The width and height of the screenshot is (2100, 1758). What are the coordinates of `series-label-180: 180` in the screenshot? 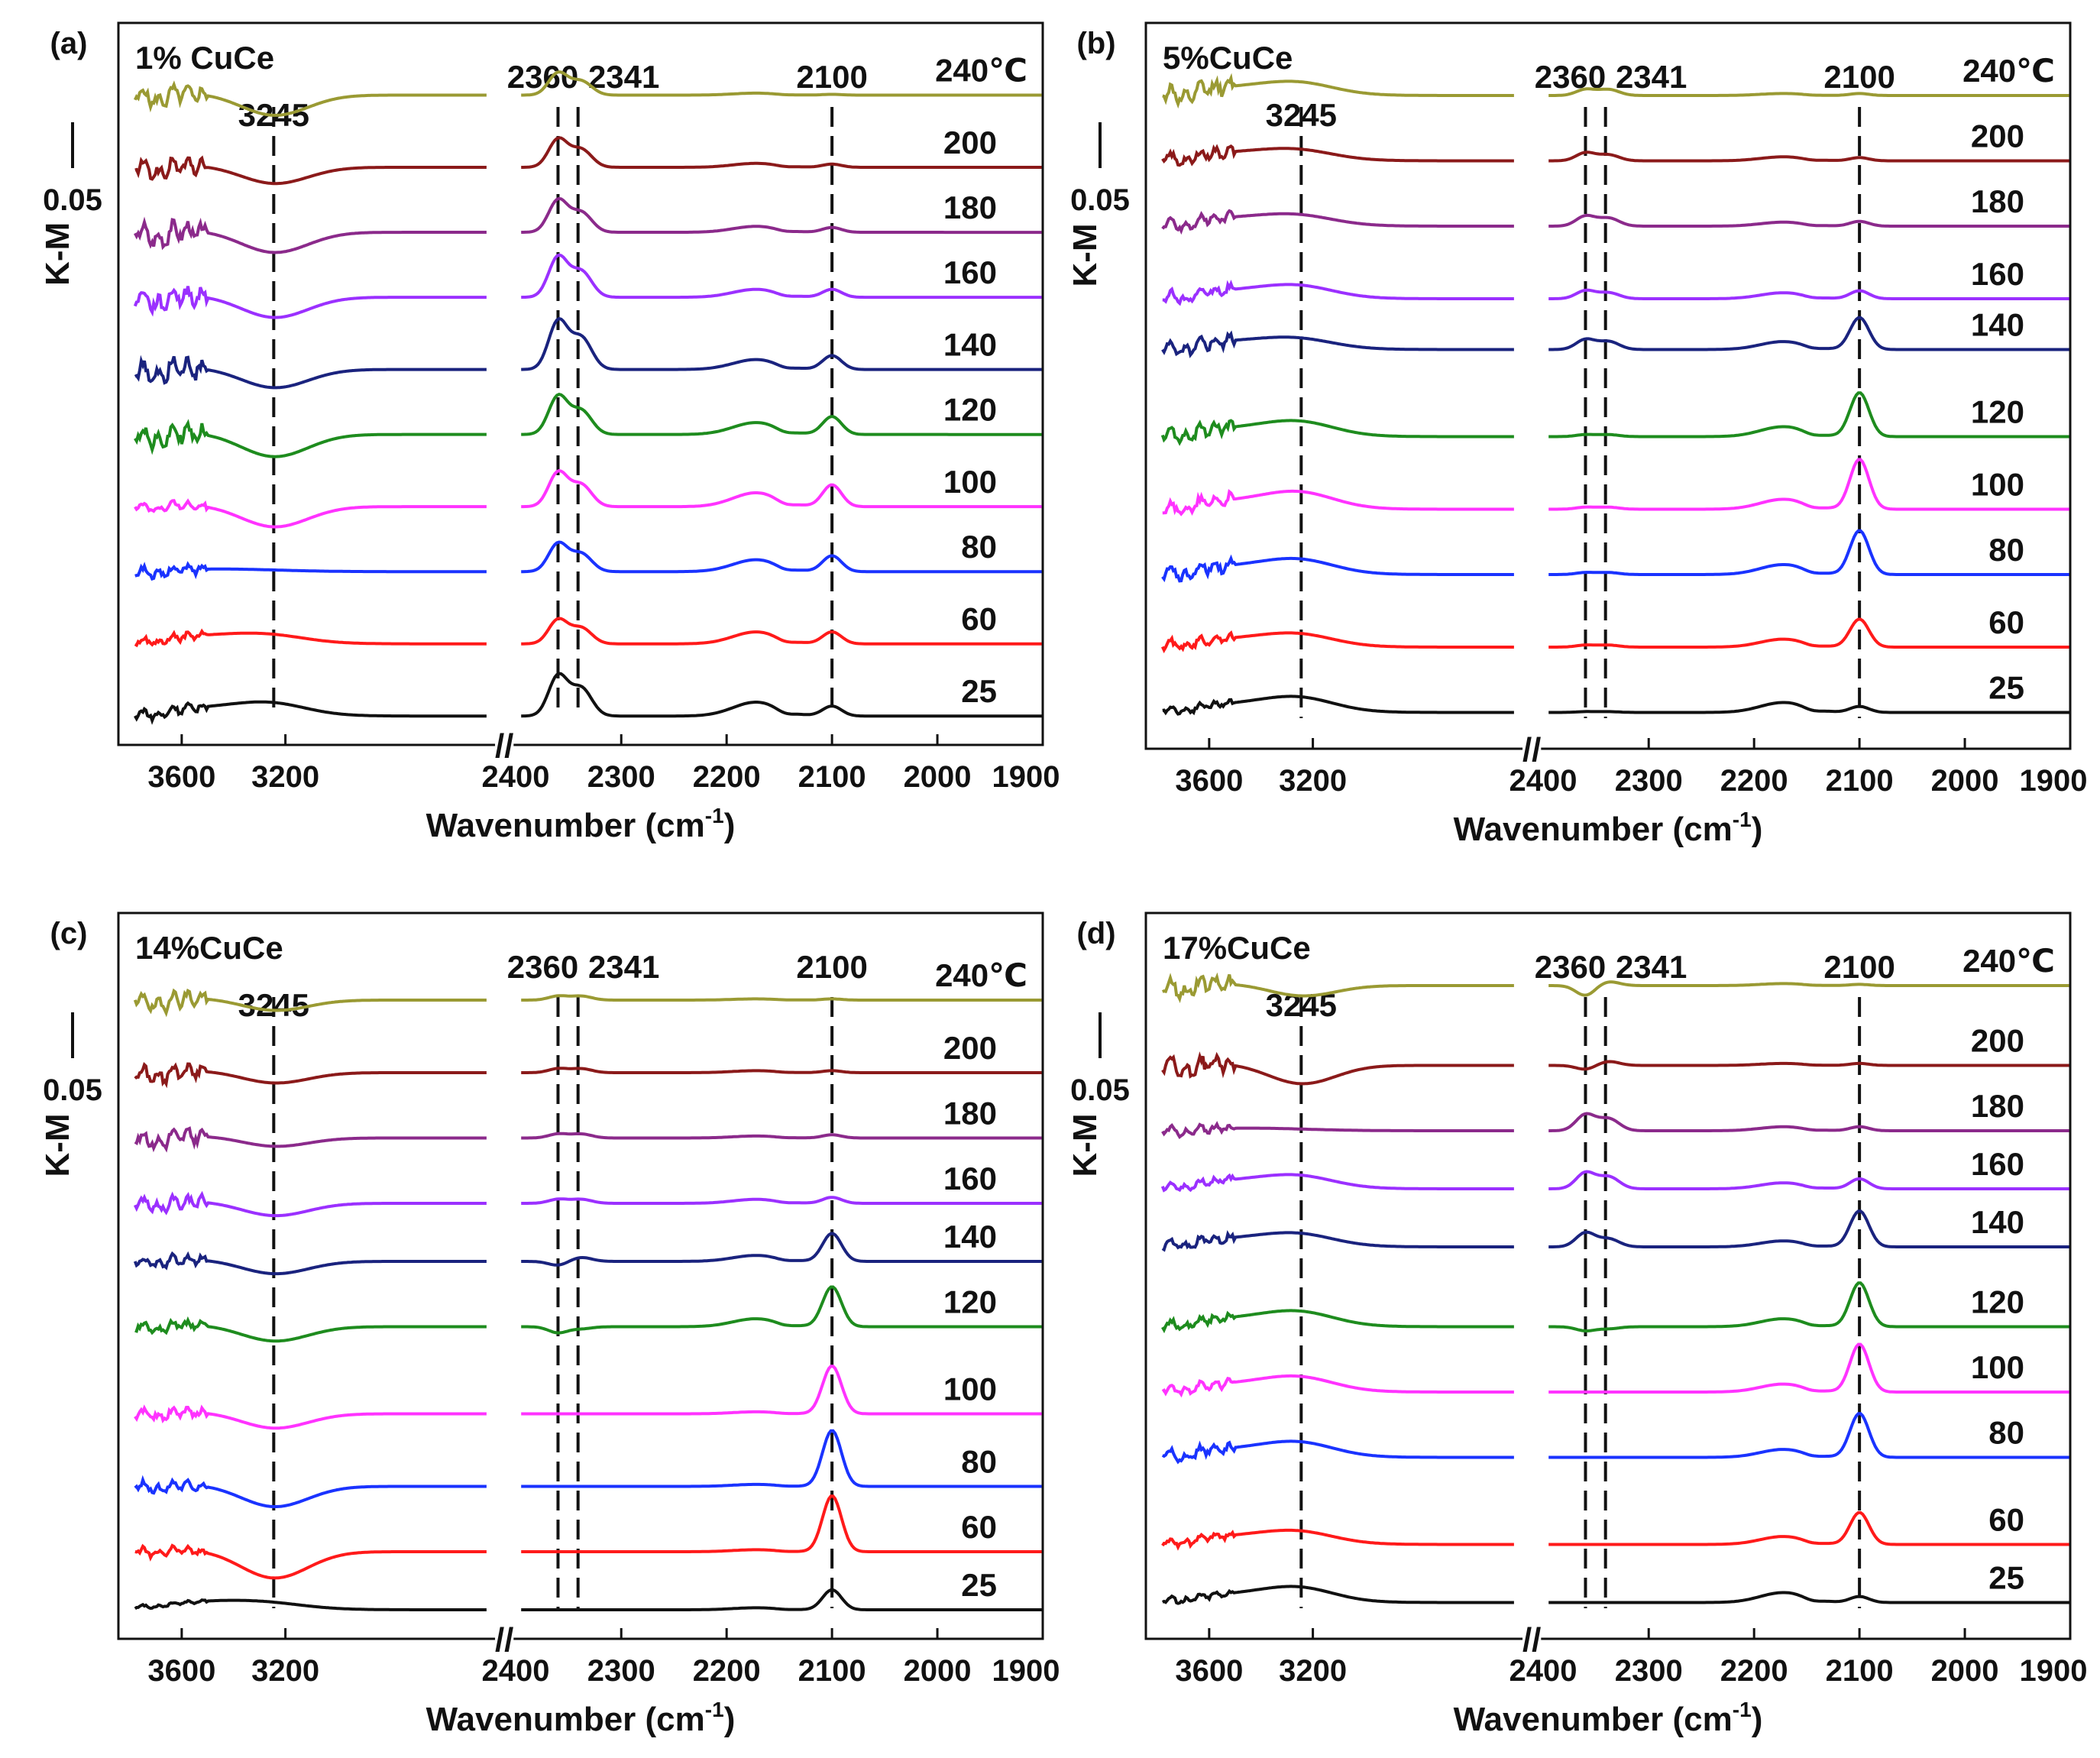 It's located at (1997, 201).